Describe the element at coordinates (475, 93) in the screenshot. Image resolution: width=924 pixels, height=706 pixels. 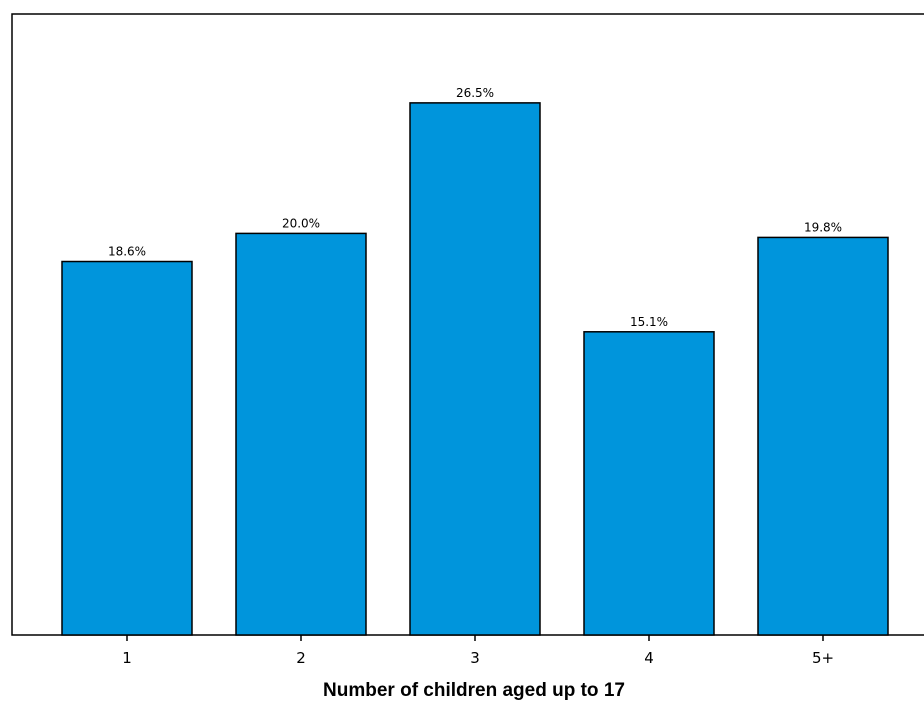
I see `data-label-3: 26.5%` at that location.